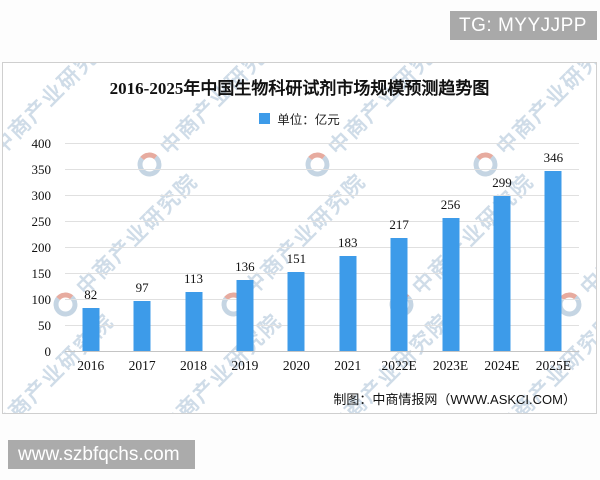 Image resolution: width=600 pixels, height=480 pixels. What do you see at coordinates (399, 365) in the screenshot?
I see `x-tick-label: 2022E` at bounding box center [399, 365].